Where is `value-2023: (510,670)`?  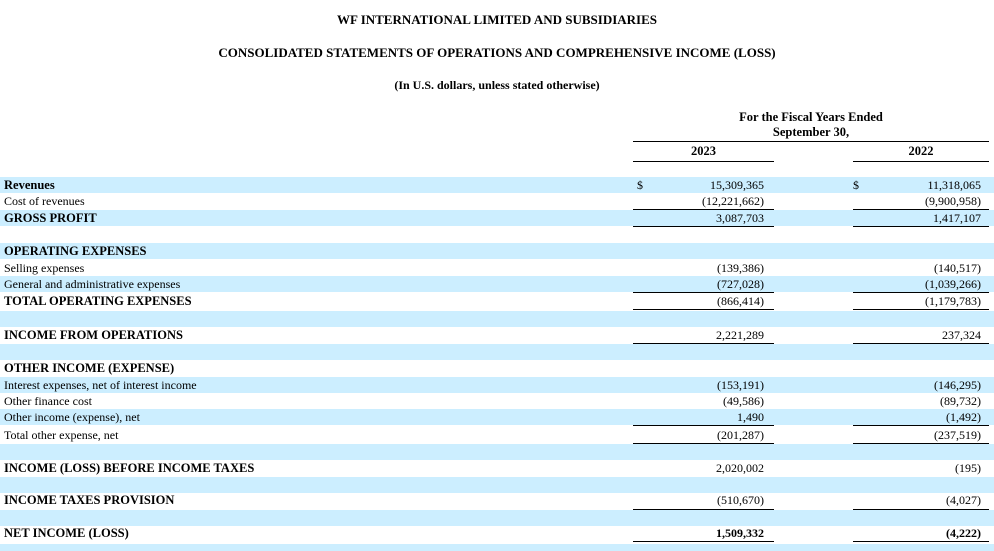
value-2023: (510,670) is located at coordinates (740, 500).